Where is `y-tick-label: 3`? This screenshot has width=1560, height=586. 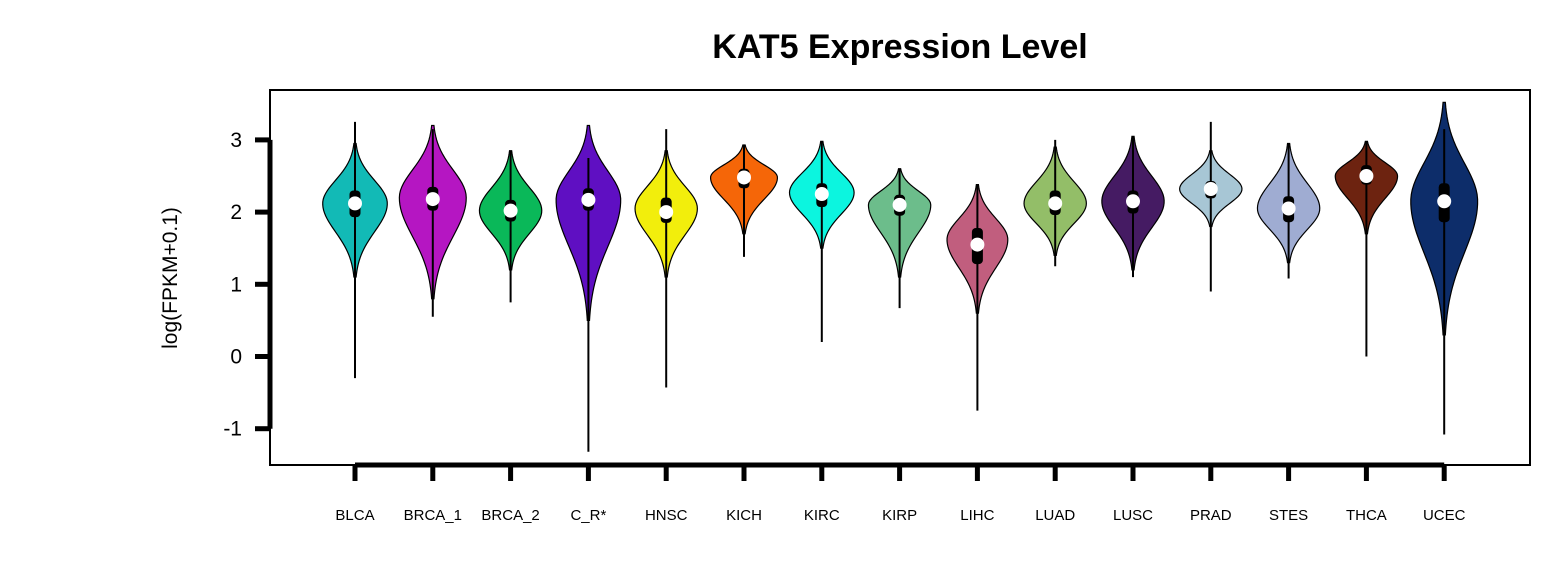
y-tick-label: 3 is located at coordinates (236, 140).